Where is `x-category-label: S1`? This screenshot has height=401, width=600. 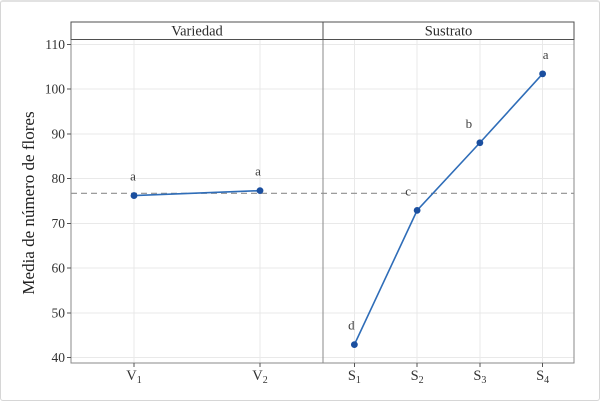 x-category-label: S1 is located at coordinates (354, 377).